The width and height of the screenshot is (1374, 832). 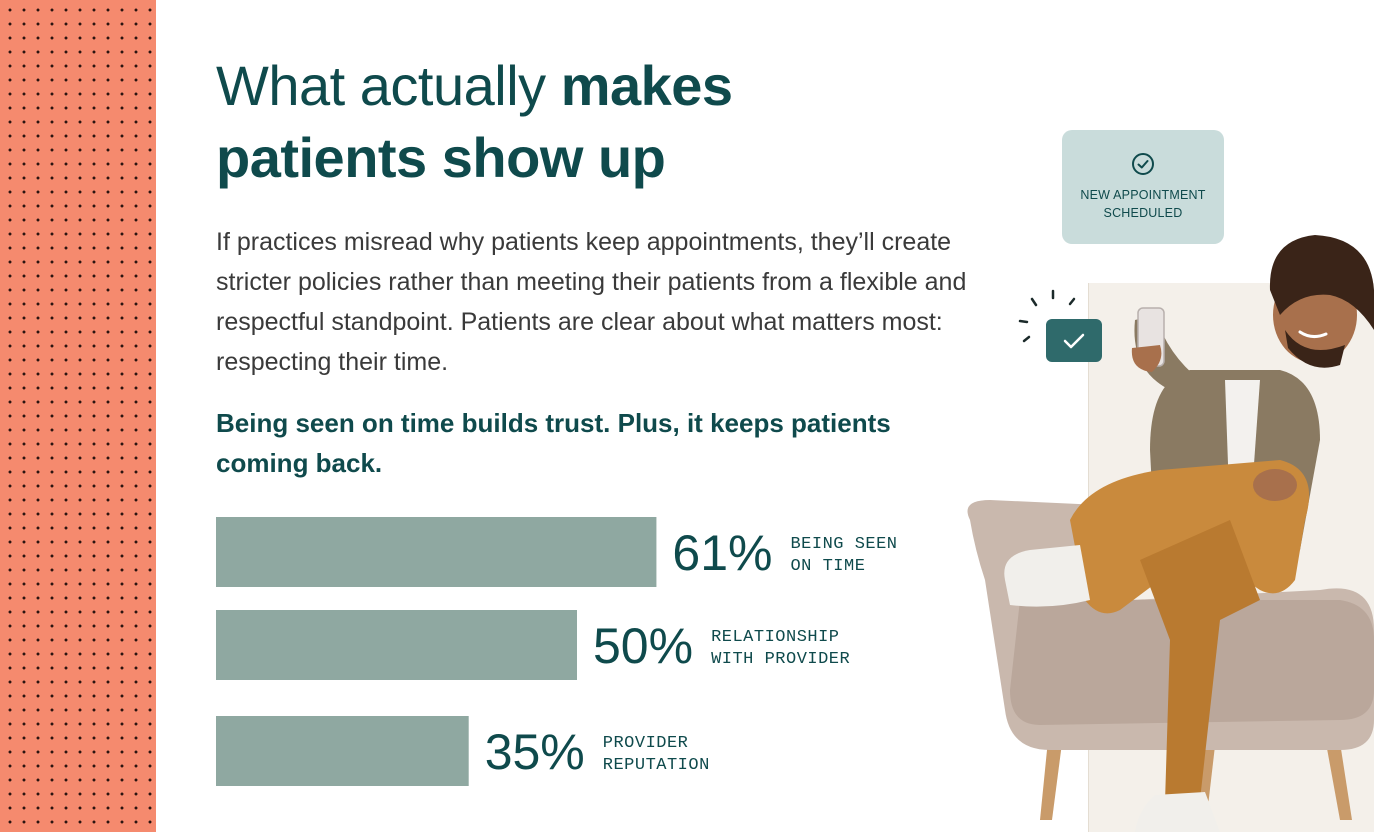 What do you see at coordinates (576, 122) in the screenshot?
I see `page-title: What actually makes patients show up` at bounding box center [576, 122].